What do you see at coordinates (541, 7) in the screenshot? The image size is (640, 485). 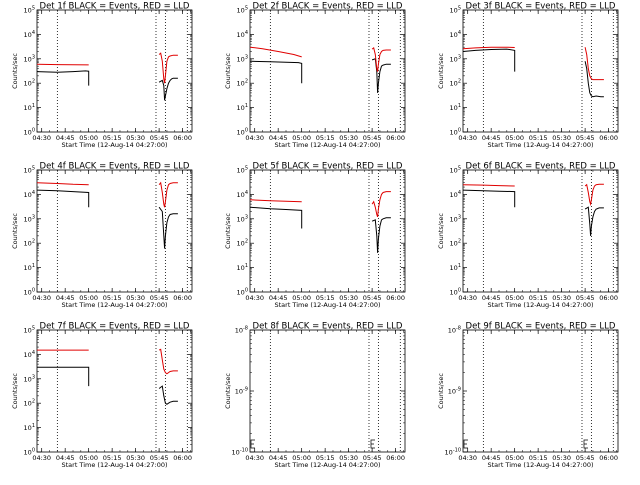 I see `panel-title: Det 3f BLACK = Events, RED = LLD` at bounding box center [541, 7].